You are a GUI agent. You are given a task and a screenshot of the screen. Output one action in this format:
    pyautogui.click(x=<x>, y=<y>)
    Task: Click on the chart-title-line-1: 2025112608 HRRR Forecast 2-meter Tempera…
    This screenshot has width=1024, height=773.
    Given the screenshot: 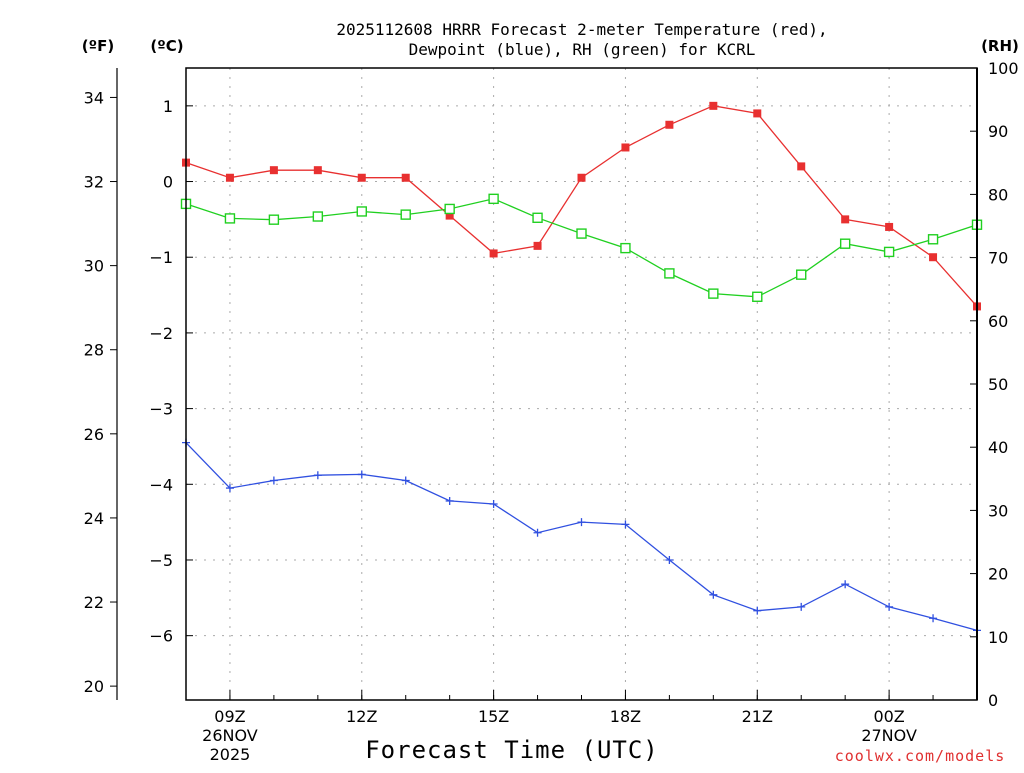 What is the action you would take?
    pyautogui.click(x=581, y=29)
    